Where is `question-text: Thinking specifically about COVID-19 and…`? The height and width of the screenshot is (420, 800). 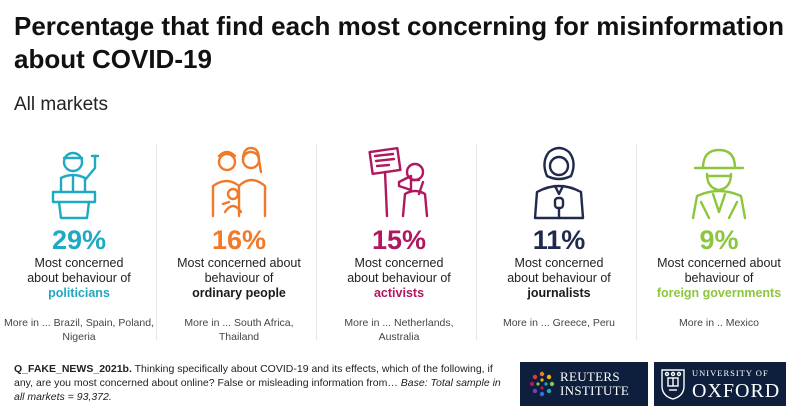
question-text: Thinking specifically about COVID-19 and… is located at coordinates (253, 376).